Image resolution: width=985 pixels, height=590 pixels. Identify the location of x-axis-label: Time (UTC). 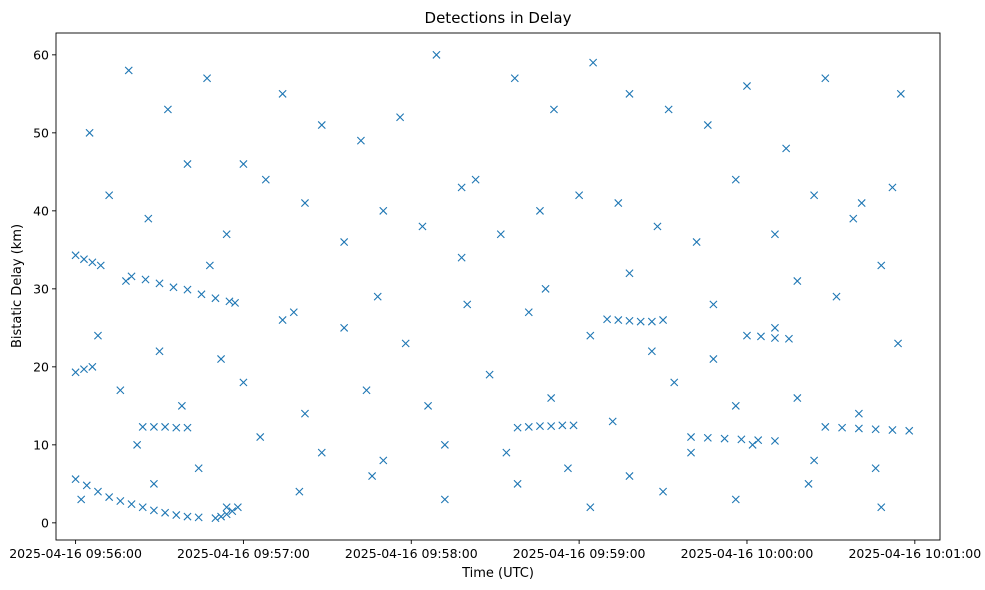
(497, 573).